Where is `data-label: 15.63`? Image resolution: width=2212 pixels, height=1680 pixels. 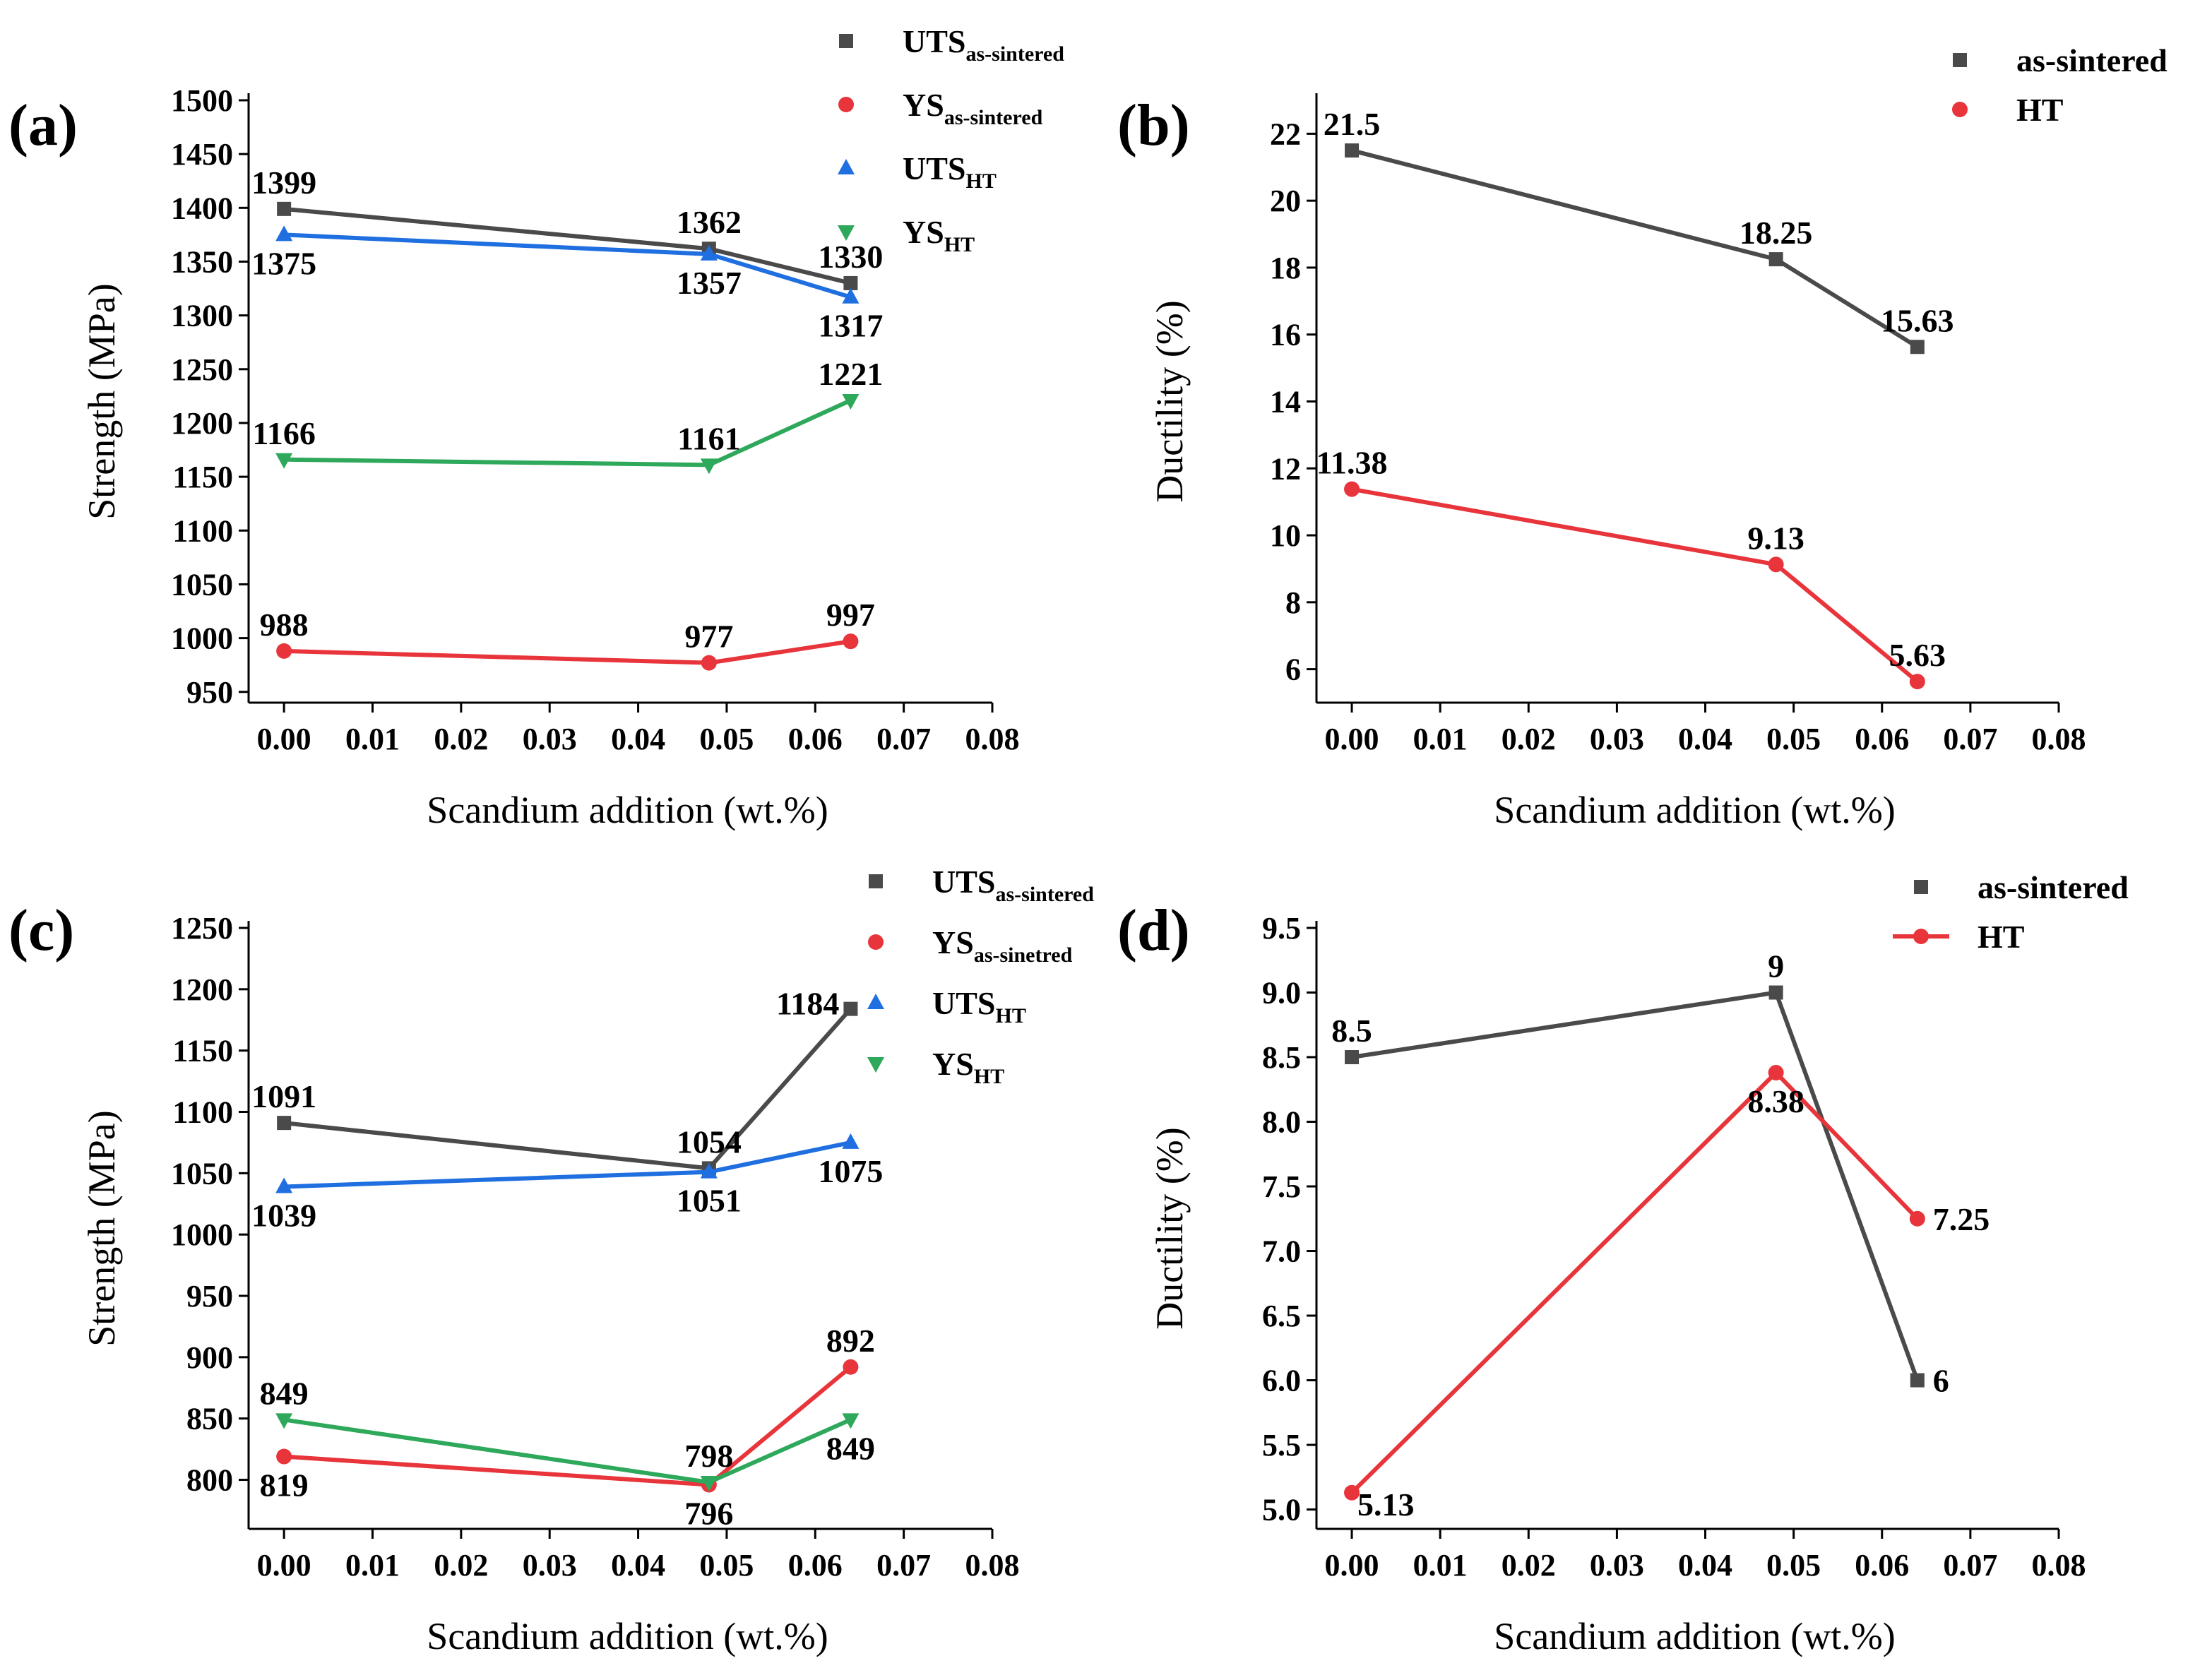 data-label: 15.63 is located at coordinates (1917, 320).